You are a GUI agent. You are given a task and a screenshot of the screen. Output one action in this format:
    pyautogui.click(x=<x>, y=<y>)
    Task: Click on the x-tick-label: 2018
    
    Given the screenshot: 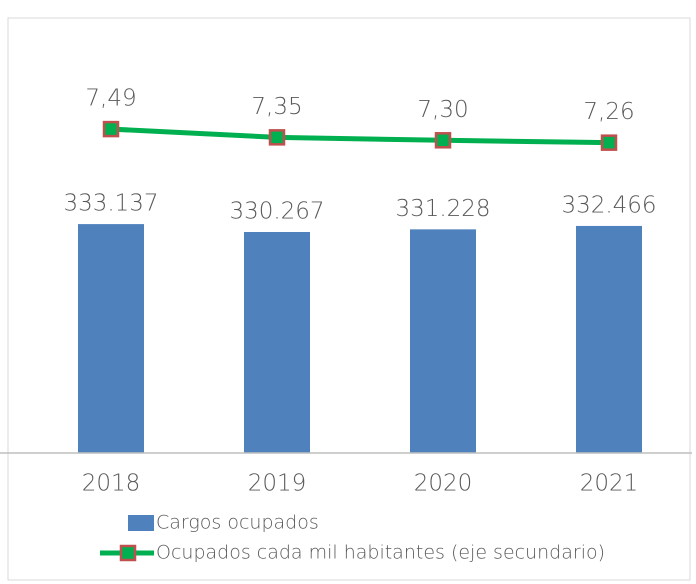 What is the action you would take?
    pyautogui.click(x=111, y=484)
    